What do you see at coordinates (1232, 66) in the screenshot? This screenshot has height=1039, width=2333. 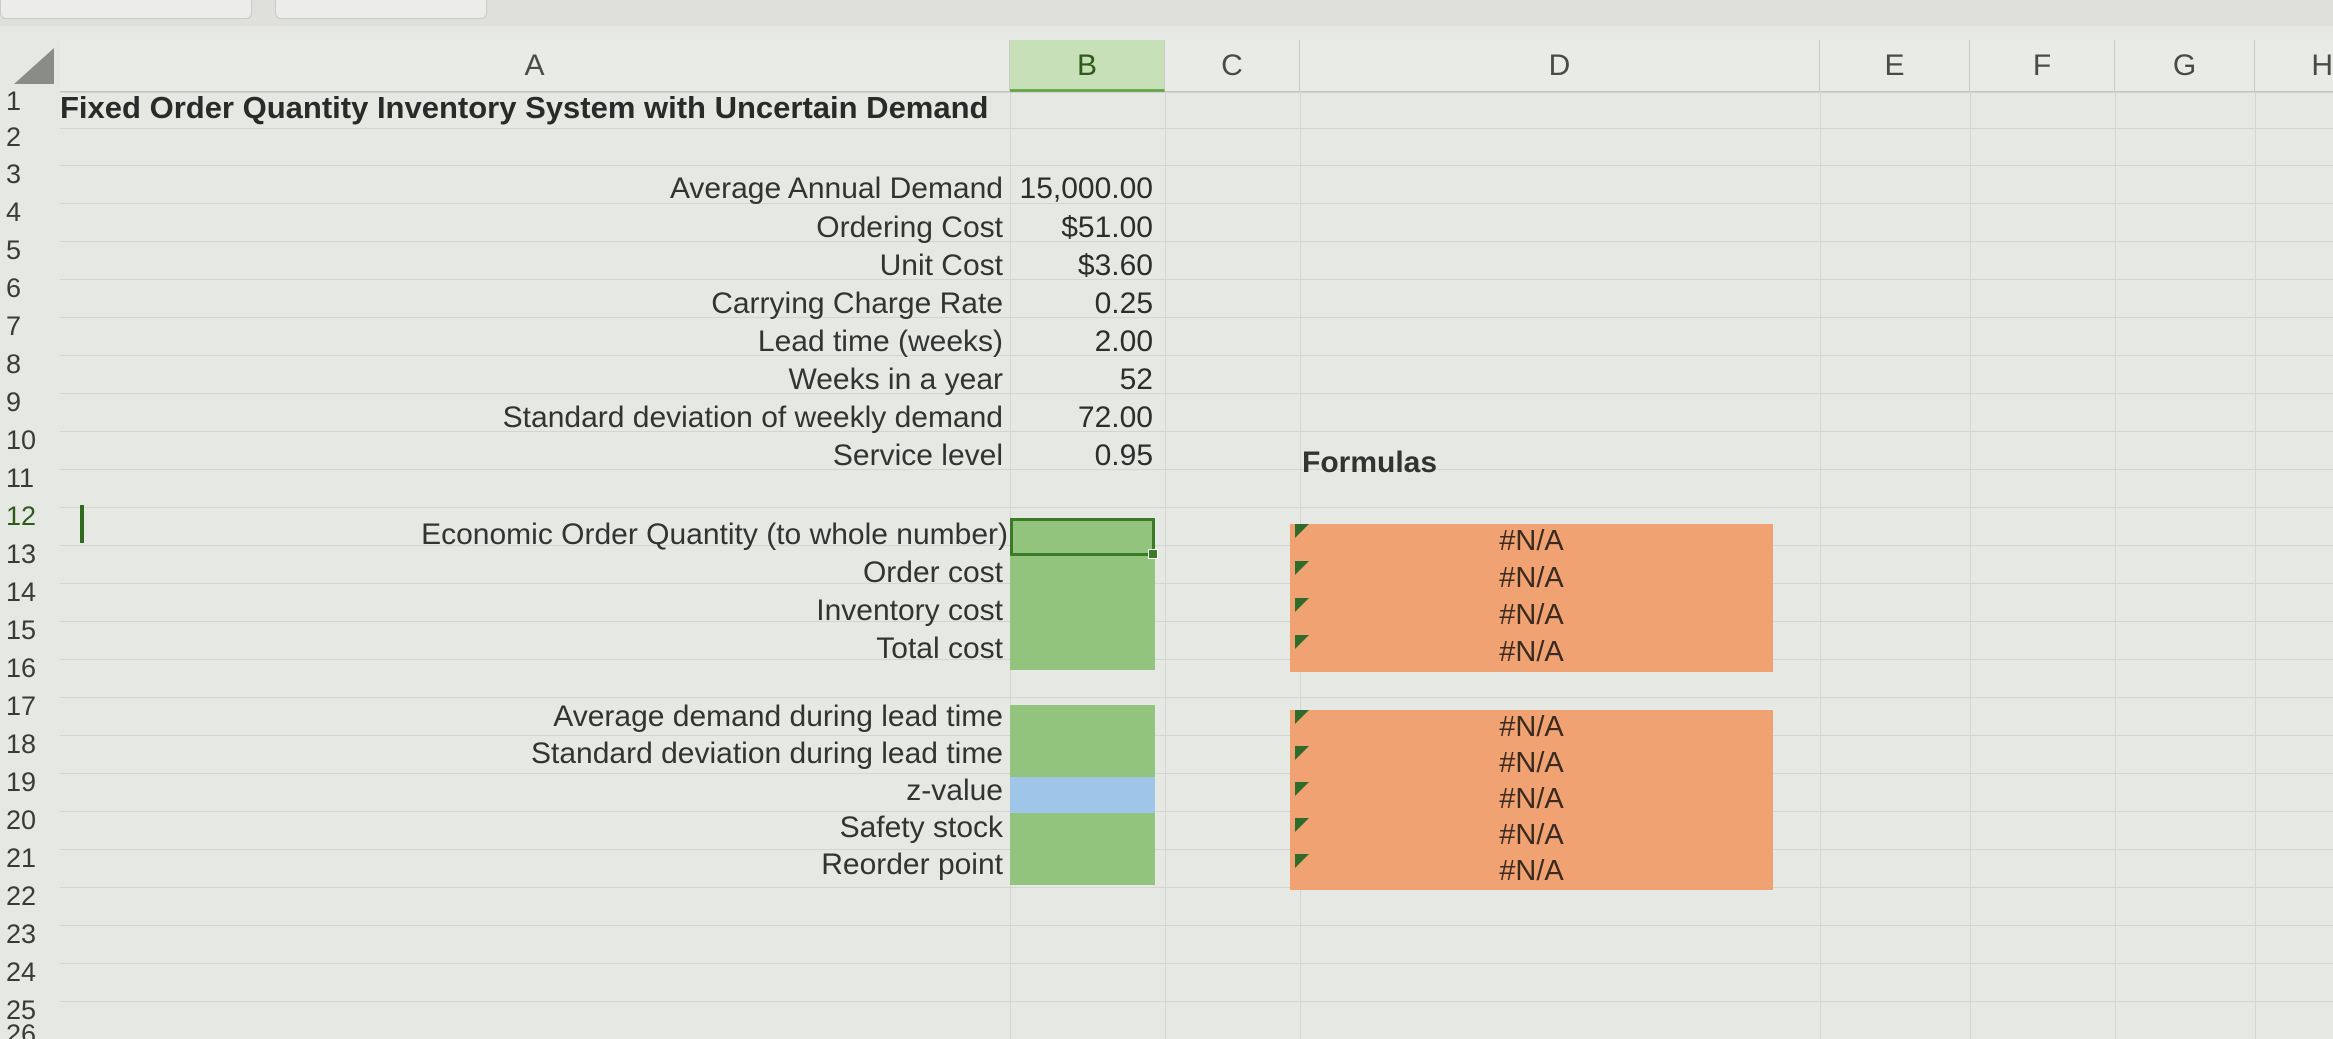 I see `column-header-c: C` at bounding box center [1232, 66].